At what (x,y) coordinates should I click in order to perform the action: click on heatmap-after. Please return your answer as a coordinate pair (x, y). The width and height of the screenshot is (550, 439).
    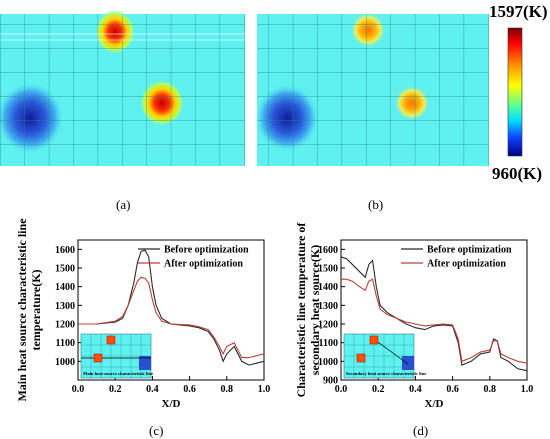
    Looking at the image, I should click on (372, 89).